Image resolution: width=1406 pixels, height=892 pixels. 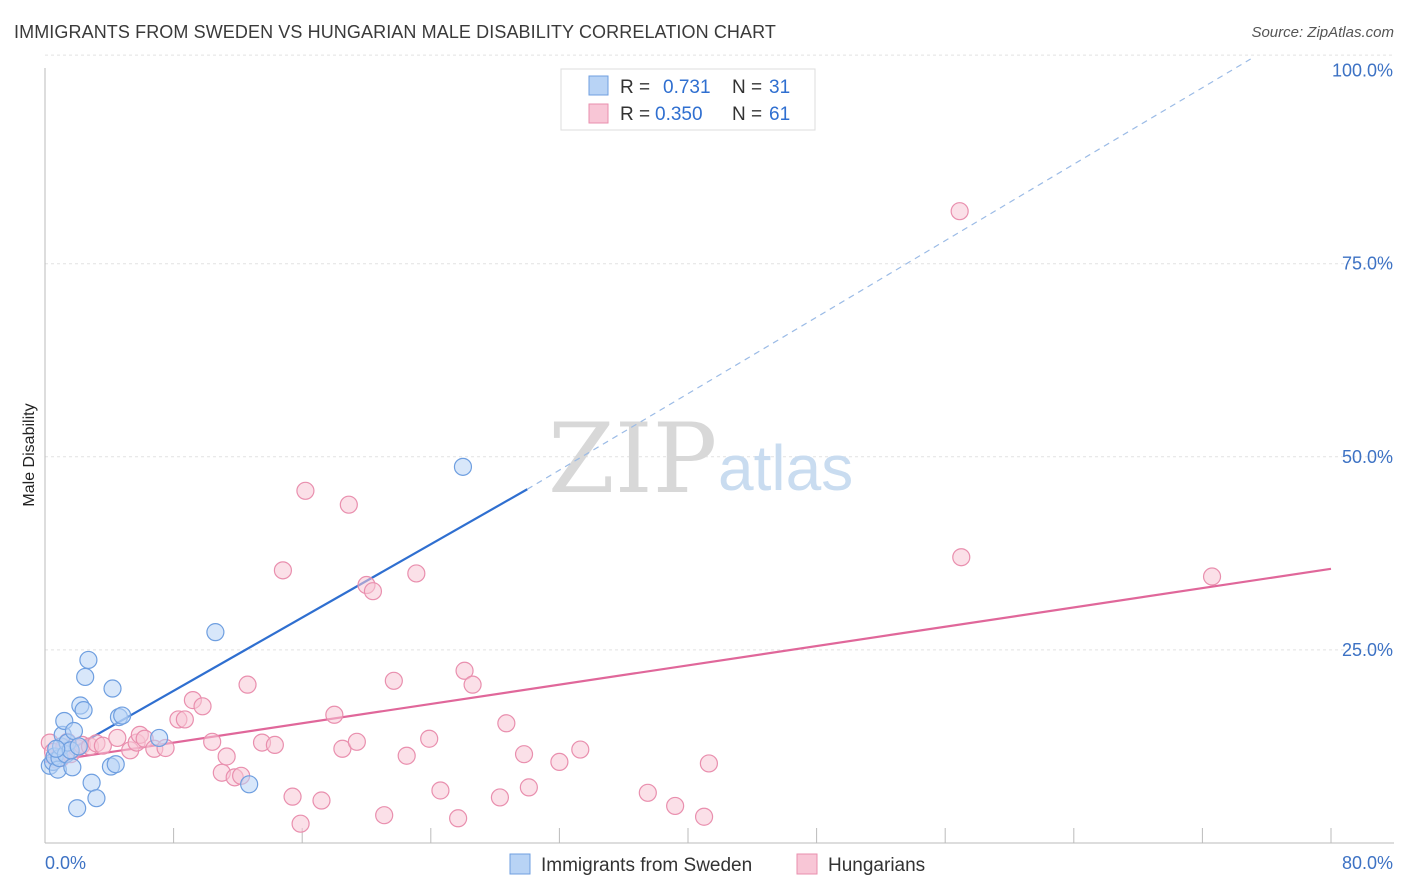 I want to click on x-tick-label: 0.0%, so click(x=65, y=863).